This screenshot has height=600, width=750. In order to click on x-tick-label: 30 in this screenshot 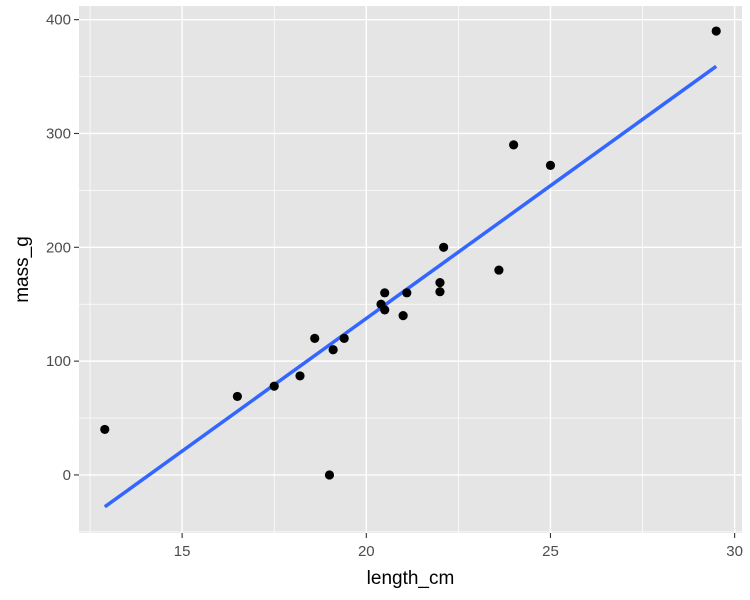, I will do `click(734, 551)`.